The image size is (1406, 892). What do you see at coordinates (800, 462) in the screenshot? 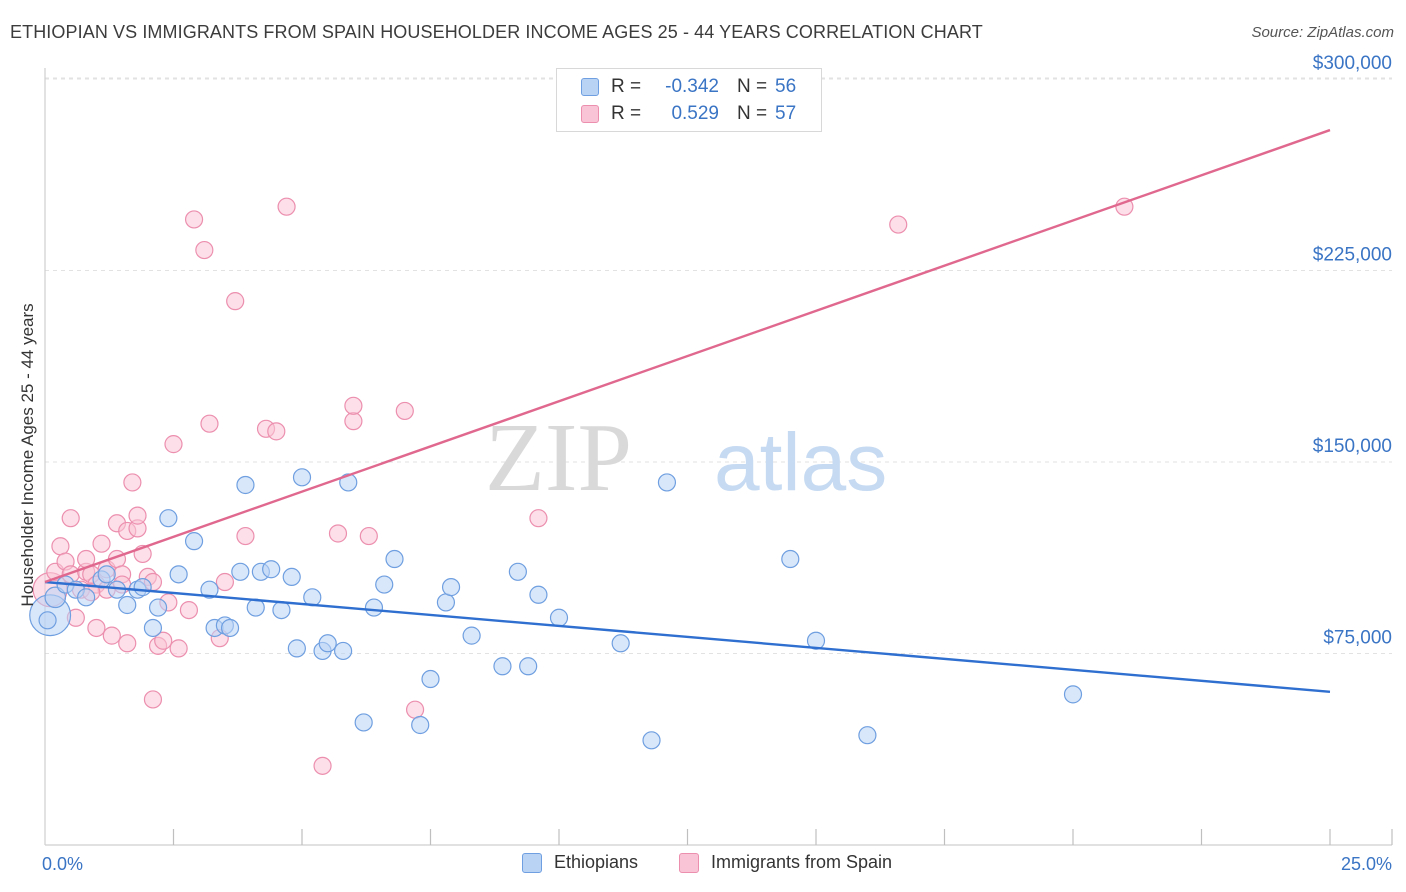
I see `watermark-atlas: atlas` at bounding box center [800, 462].